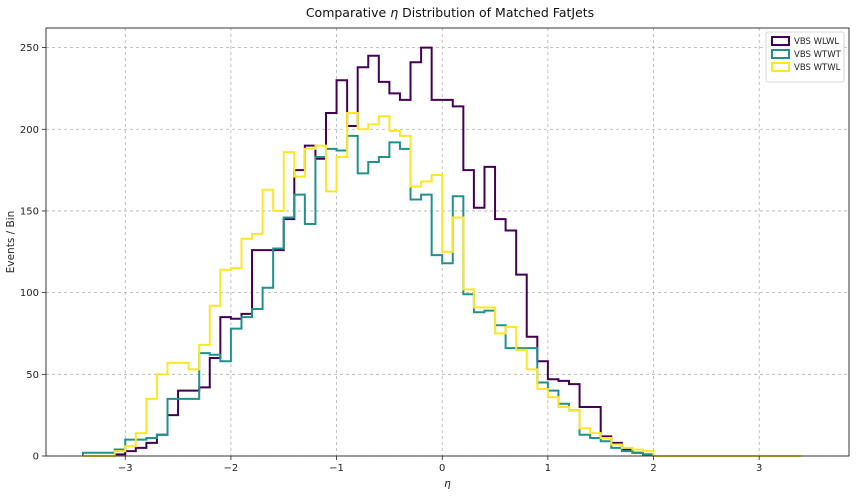 This screenshot has width=856, height=496. I want to click on y-axis-label: Events / Bin, so click(11, 242).